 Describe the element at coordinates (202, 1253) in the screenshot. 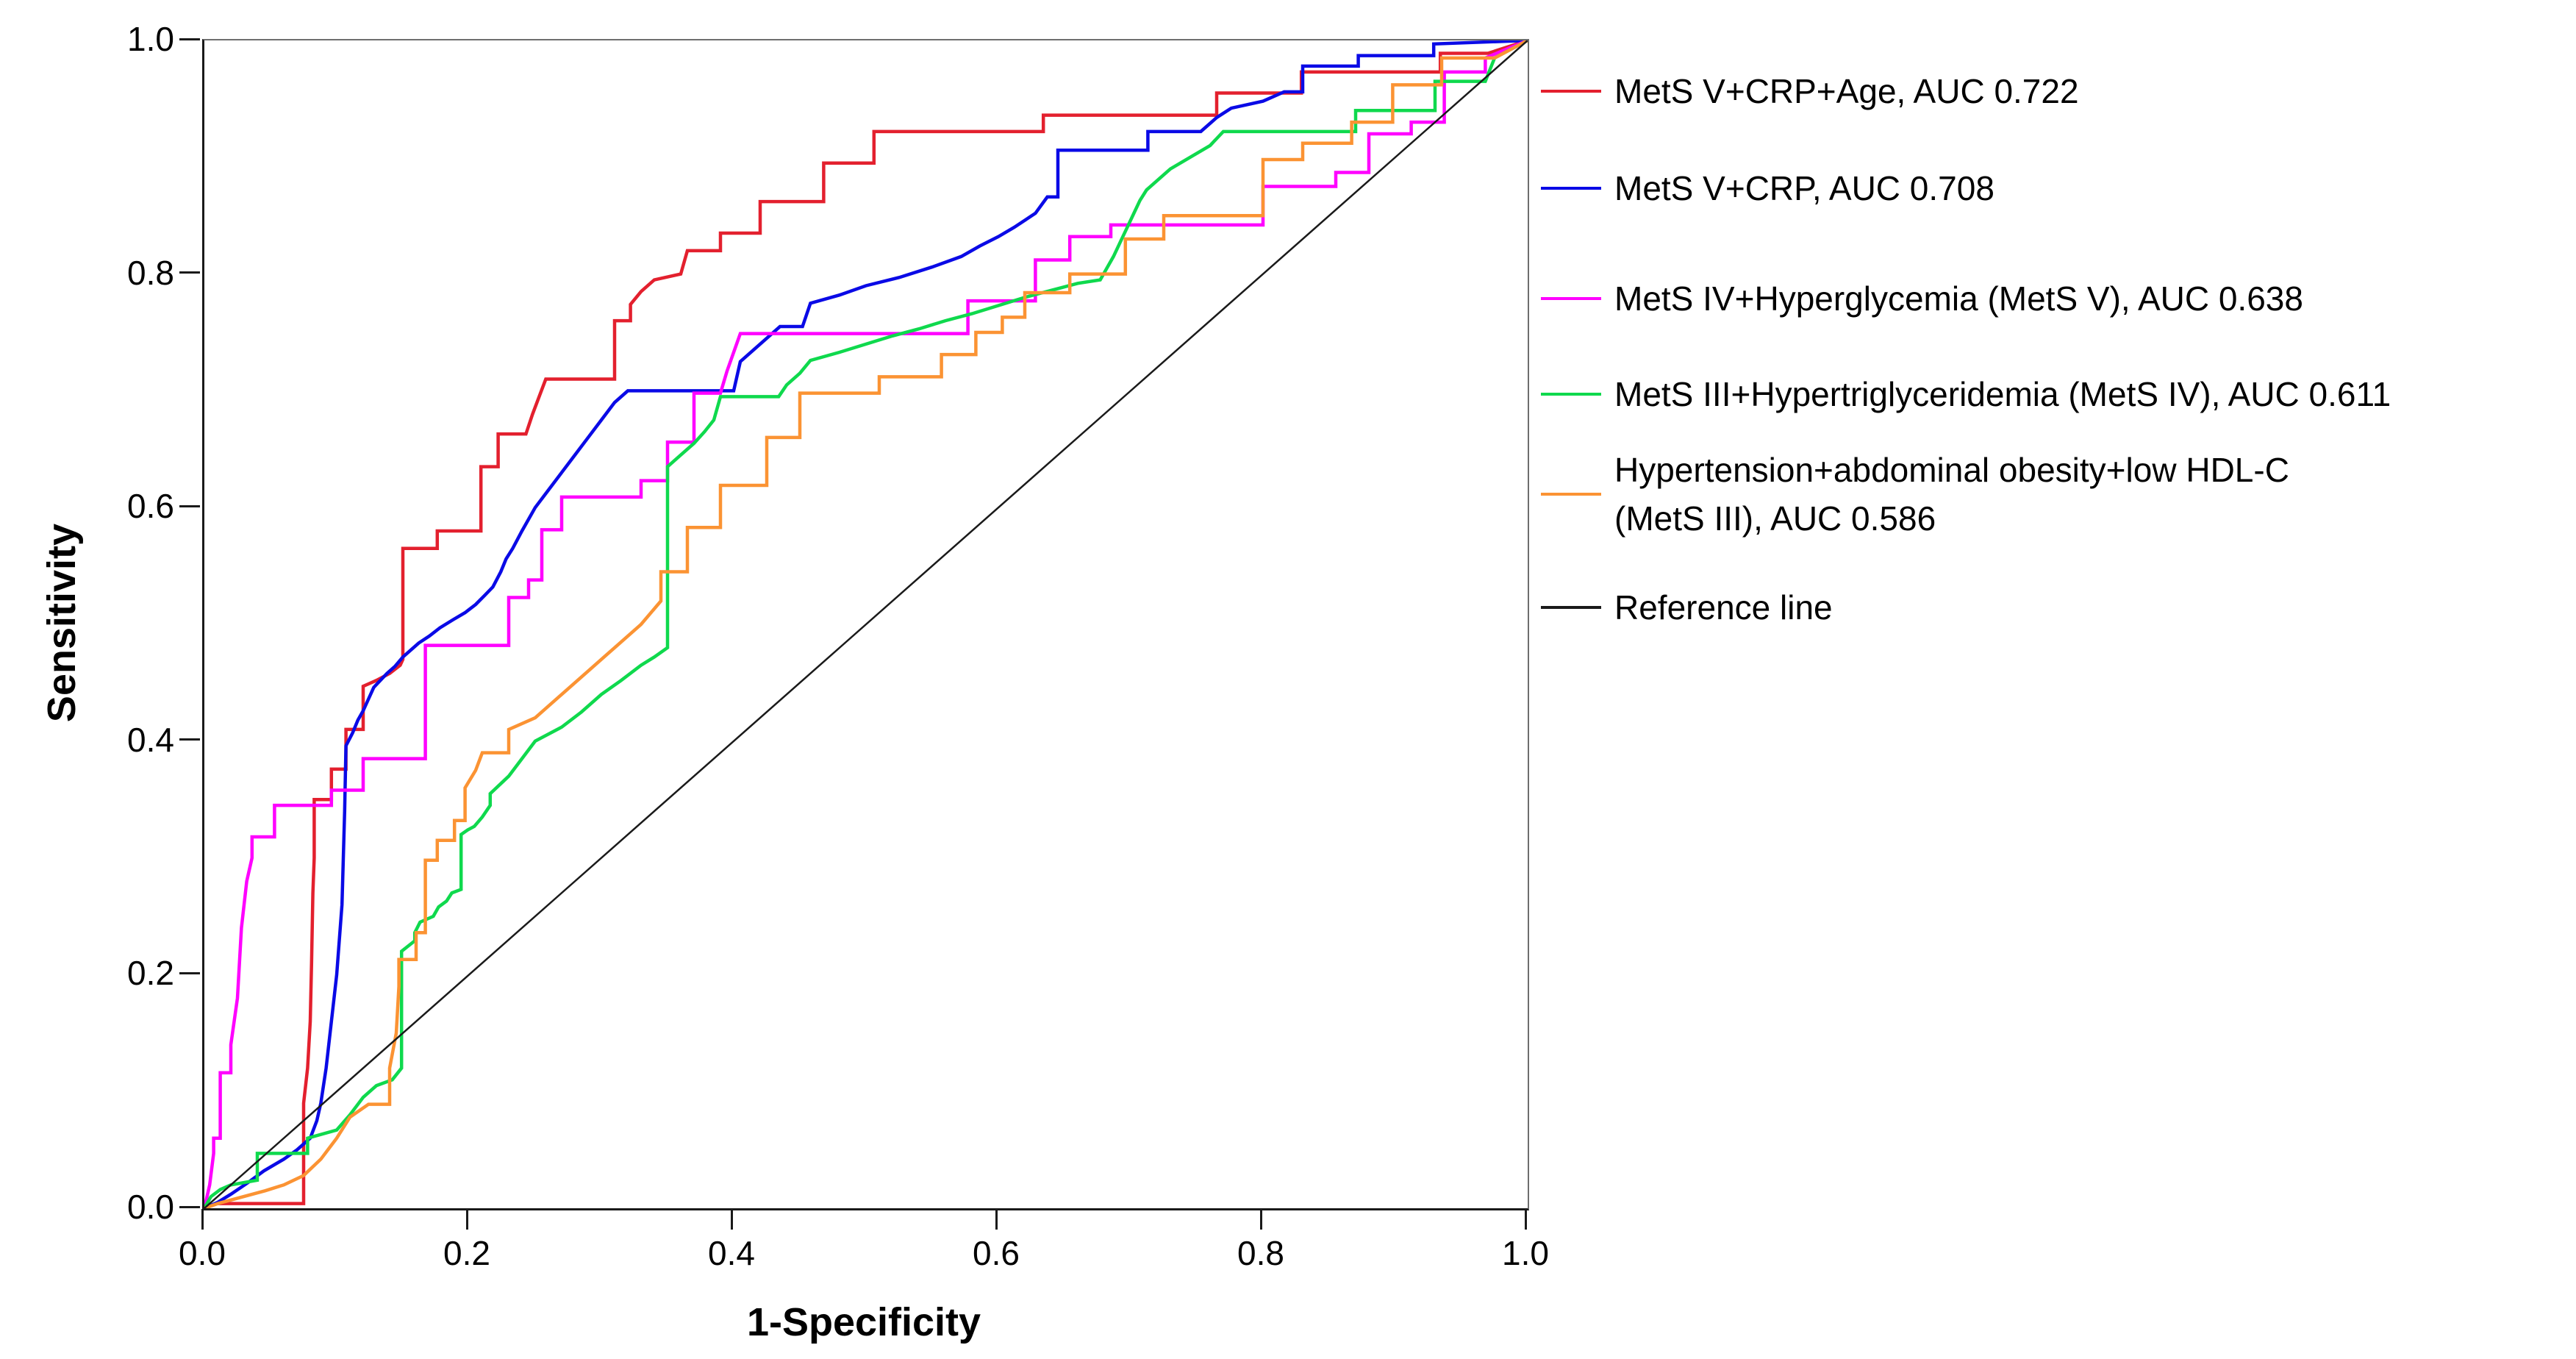

I see `x-tick-label: 0.0` at that location.